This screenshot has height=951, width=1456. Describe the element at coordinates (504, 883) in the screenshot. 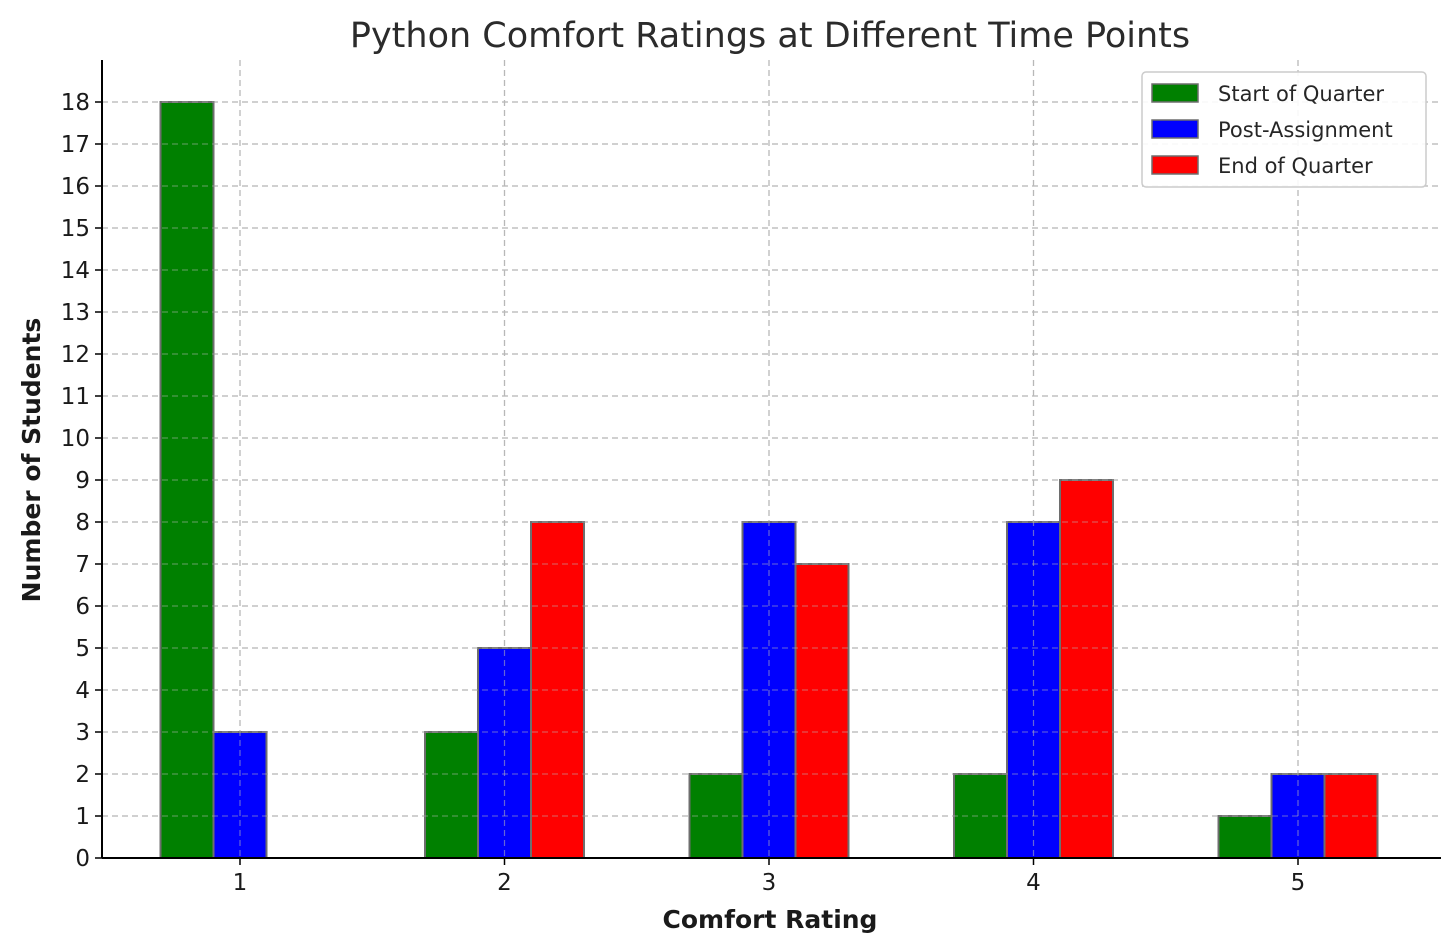

I see `x-tick-label: 2` at that location.